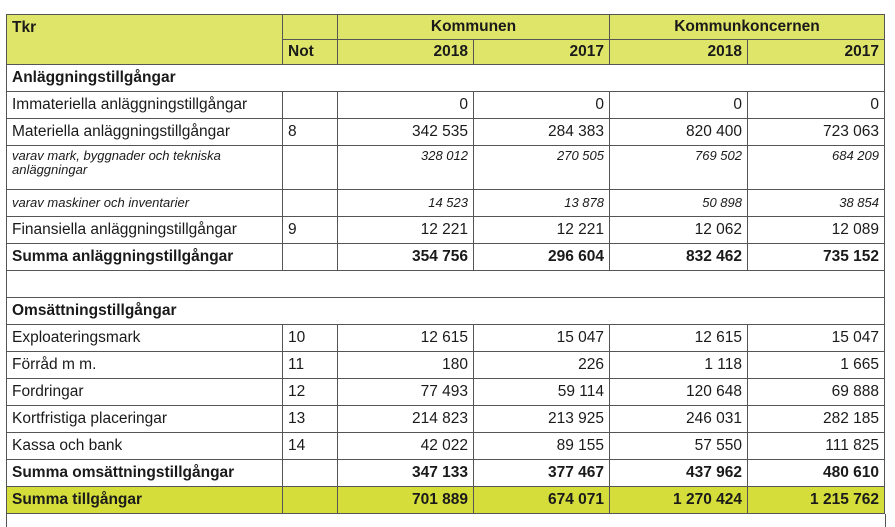 The width and height of the screenshot is (895, 527). I want to click on cell-value: 50 898, so click(678, 203).